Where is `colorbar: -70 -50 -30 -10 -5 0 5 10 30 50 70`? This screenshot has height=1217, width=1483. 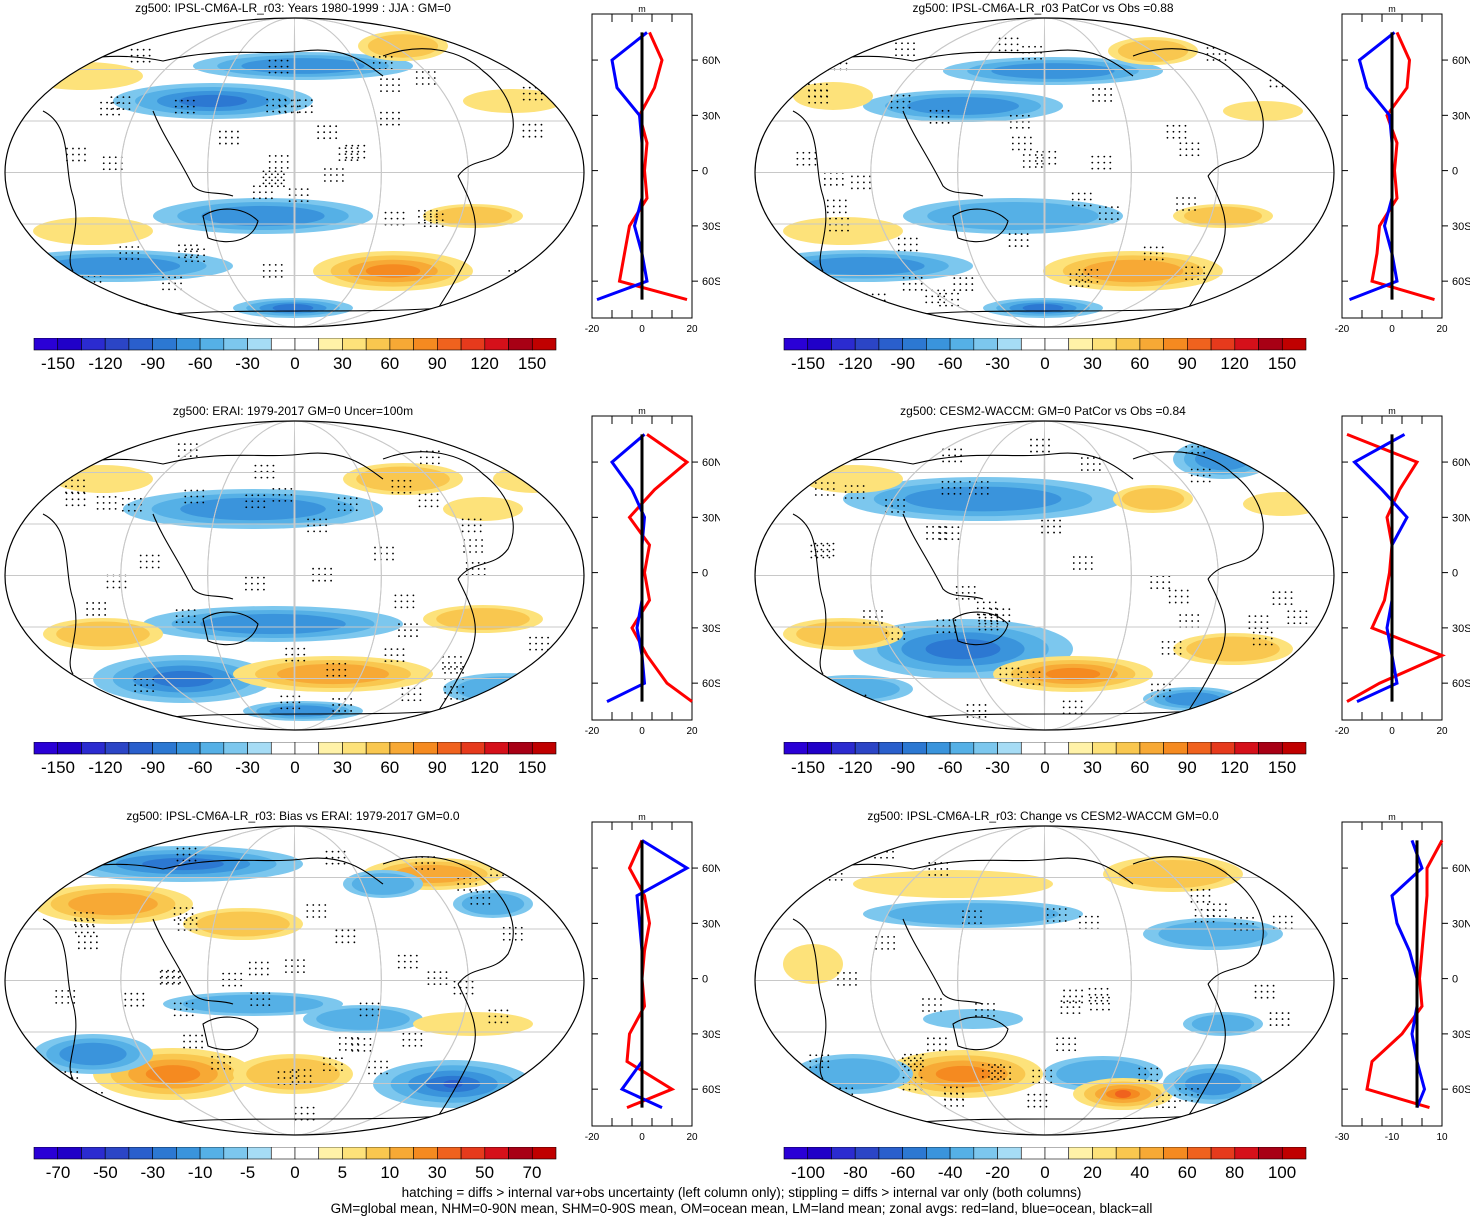
colorbar: -70 -50 -30 -10 -5 0 5 10 30 50 70 is located at coordinates (295, 1164).